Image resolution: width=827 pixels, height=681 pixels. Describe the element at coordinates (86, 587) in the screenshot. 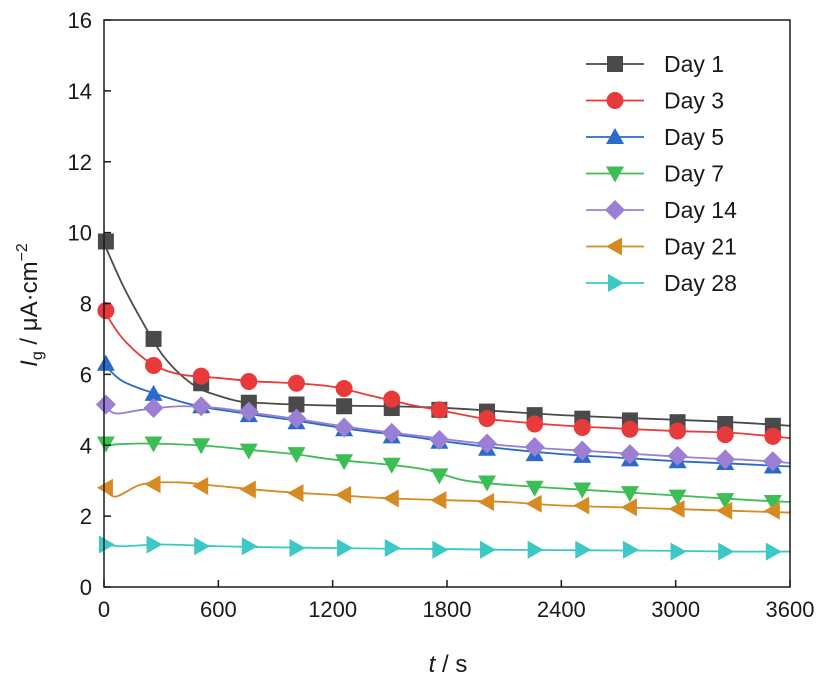

I see `y-tick-label: 0` at that location.